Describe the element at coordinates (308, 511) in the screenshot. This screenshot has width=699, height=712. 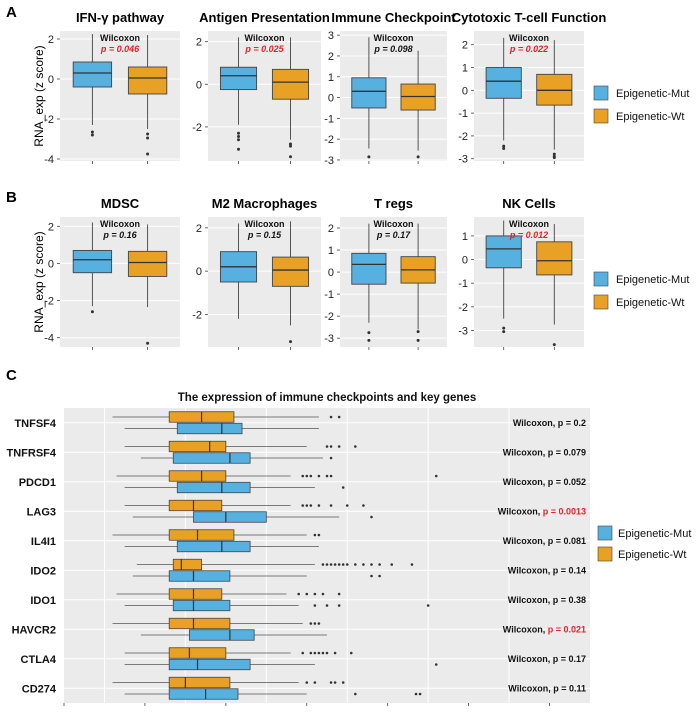
I see `gene-row: LAG3 Wilcoxon, p = 0.0013` at that location.